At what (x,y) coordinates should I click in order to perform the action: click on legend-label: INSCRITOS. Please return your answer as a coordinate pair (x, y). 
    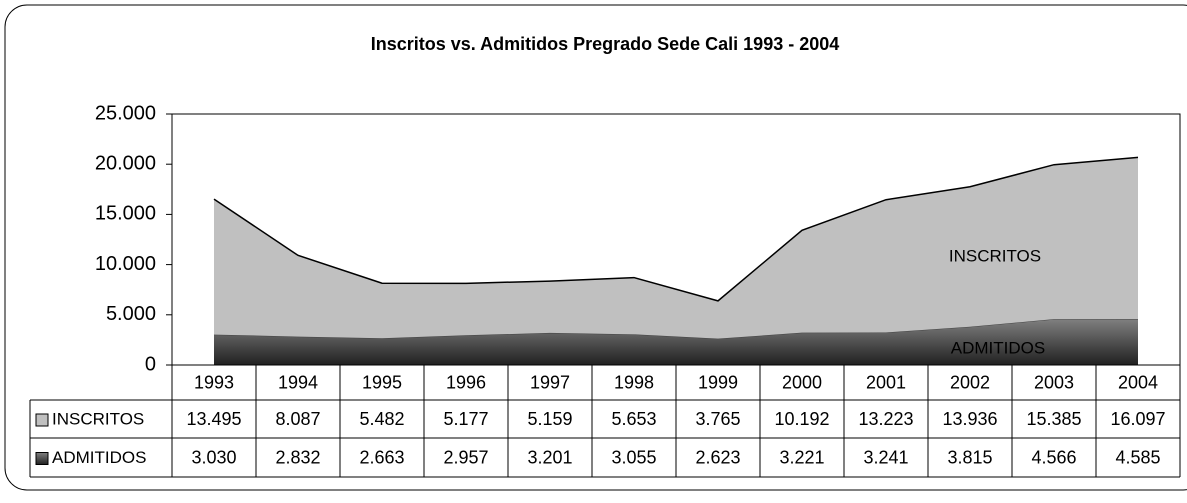
    Looking at the image, I should click on (98, 418).